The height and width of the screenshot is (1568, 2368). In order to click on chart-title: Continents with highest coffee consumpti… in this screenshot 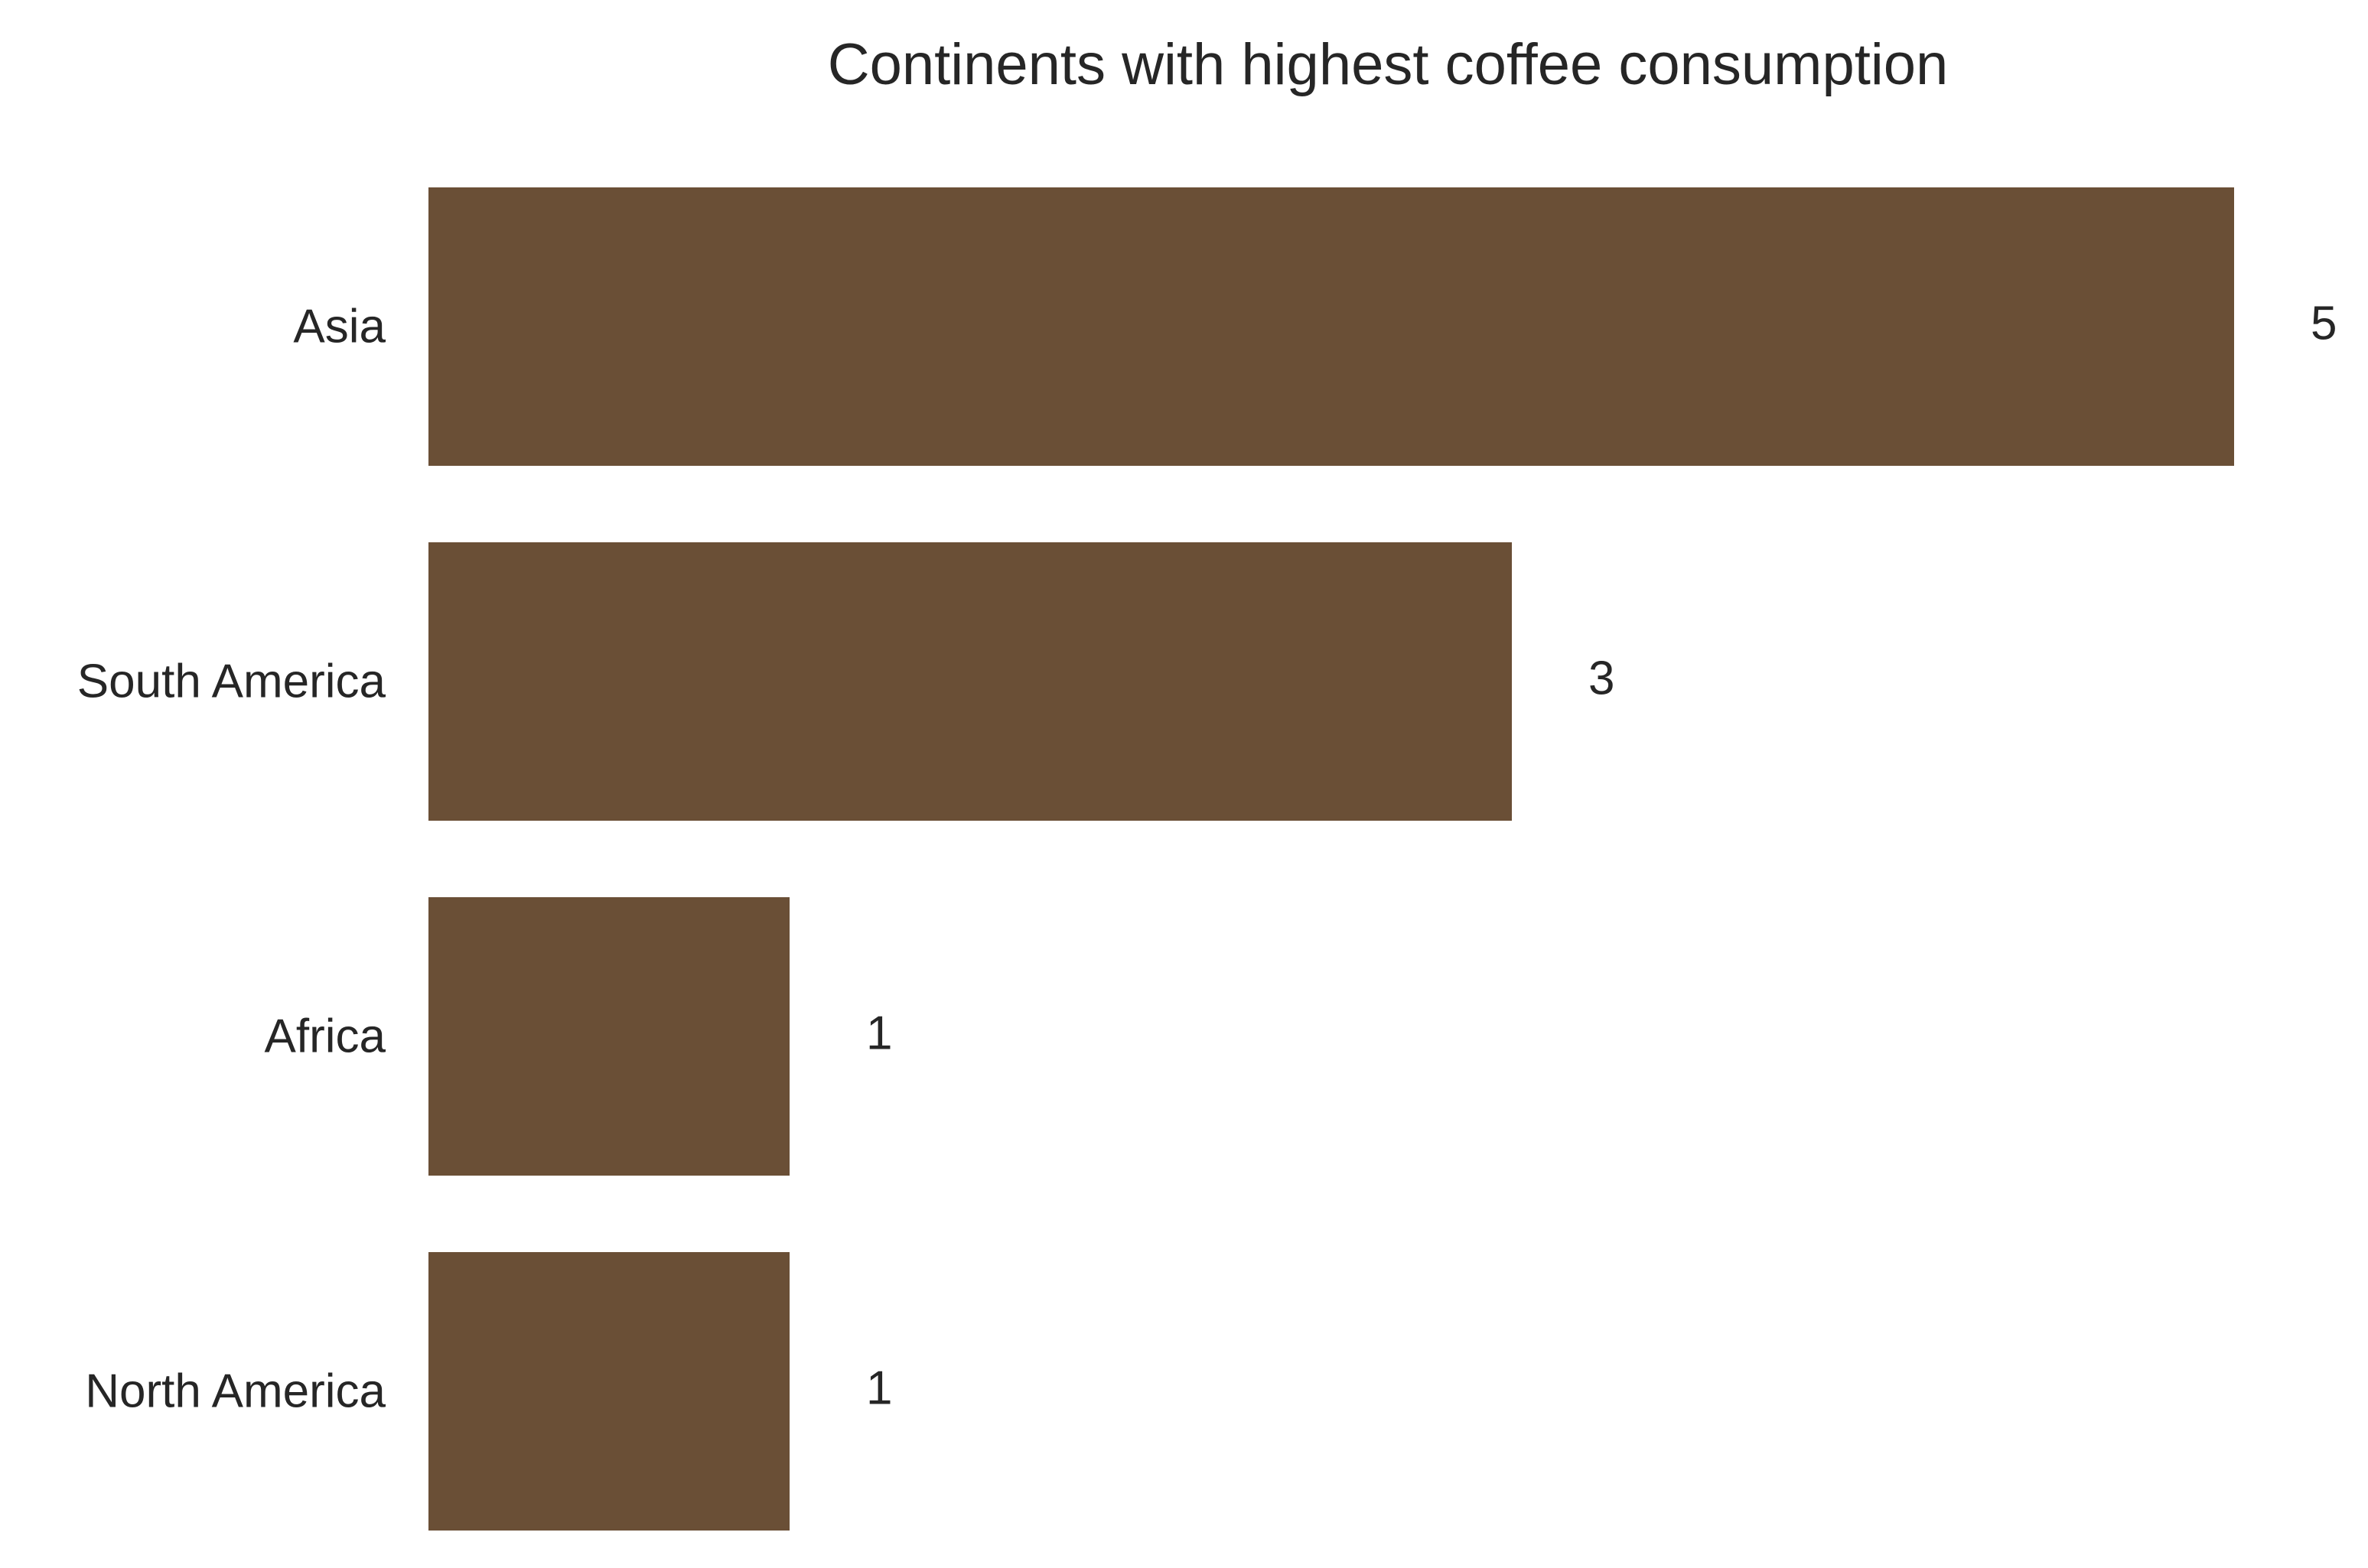, I will do `click(1388, 64)`.